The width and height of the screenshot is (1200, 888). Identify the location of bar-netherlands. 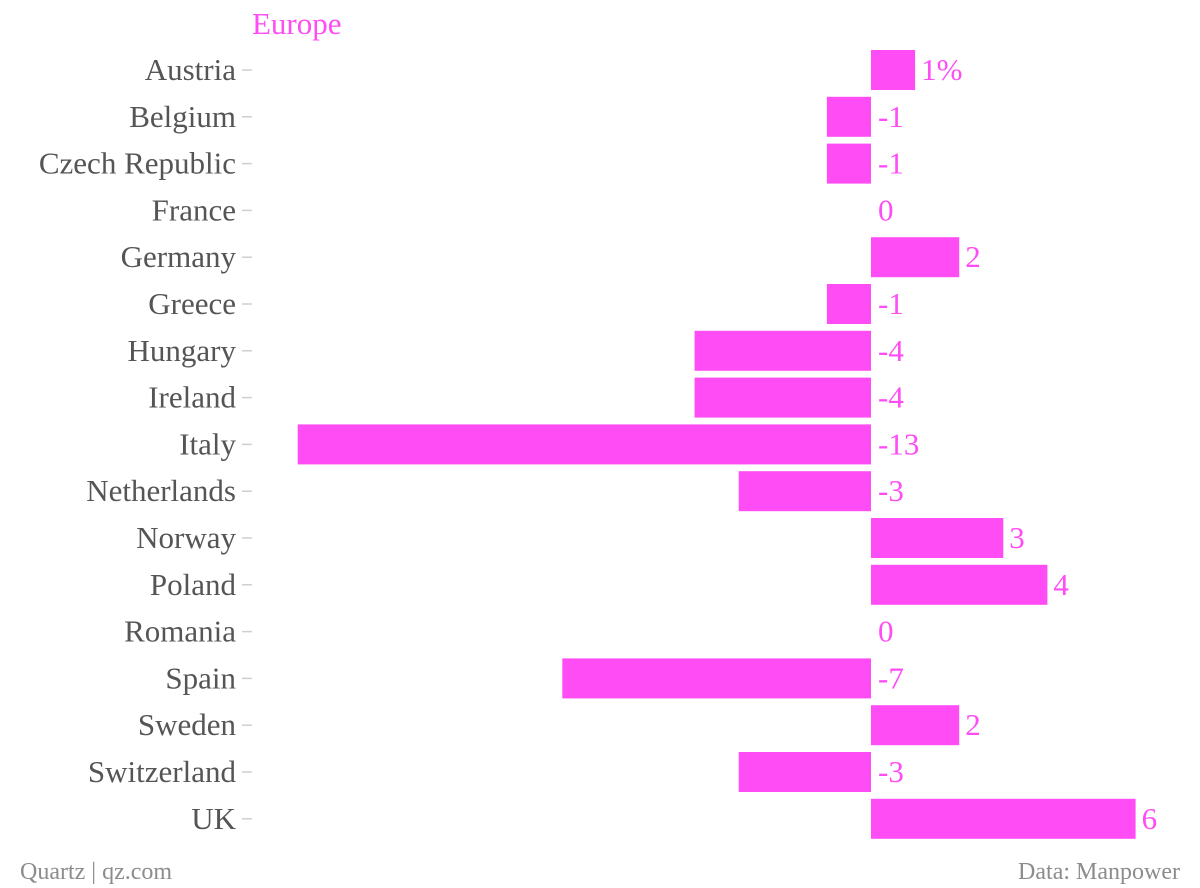
(804, 491).